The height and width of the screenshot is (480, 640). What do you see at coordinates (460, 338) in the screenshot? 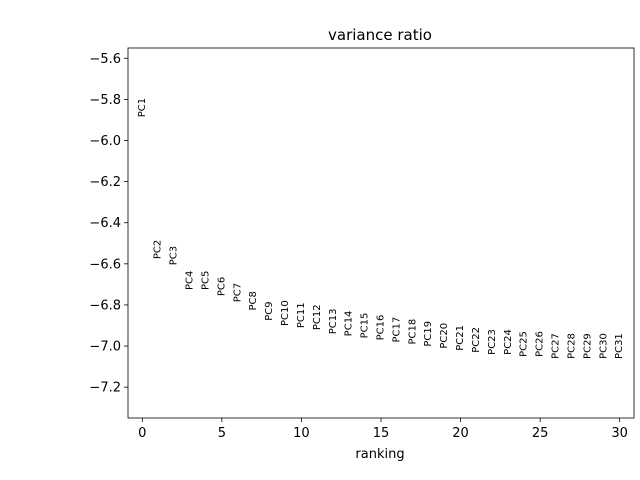
I see `point-label: PC21` at bounding box center [460, 338].